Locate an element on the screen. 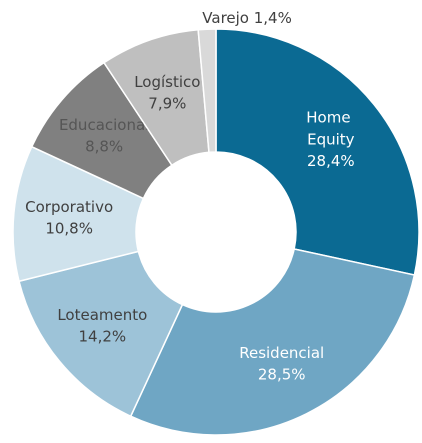 This screenshot has height=443, width=422. category-label: Logístico is located at coordinates (167, 81).